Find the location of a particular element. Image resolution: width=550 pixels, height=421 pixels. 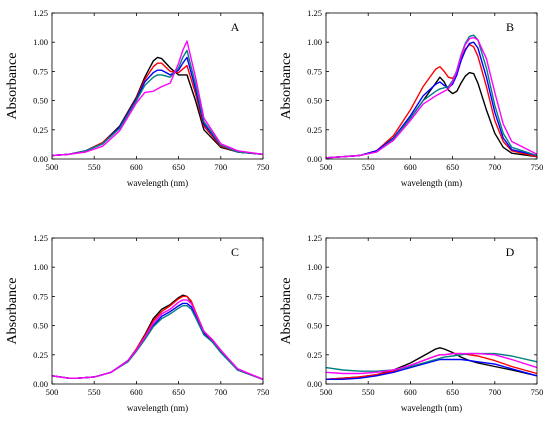

panel-label: C is located at coordinates (235, 252).